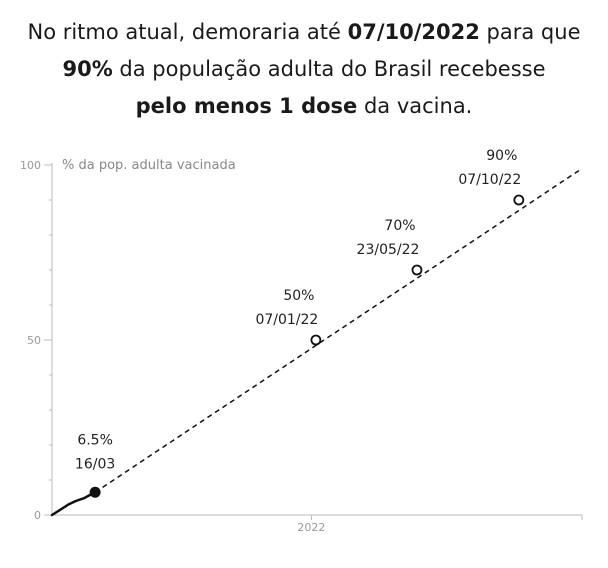  I want to click on annotation-date: 23/05/22, so click(388, 250).